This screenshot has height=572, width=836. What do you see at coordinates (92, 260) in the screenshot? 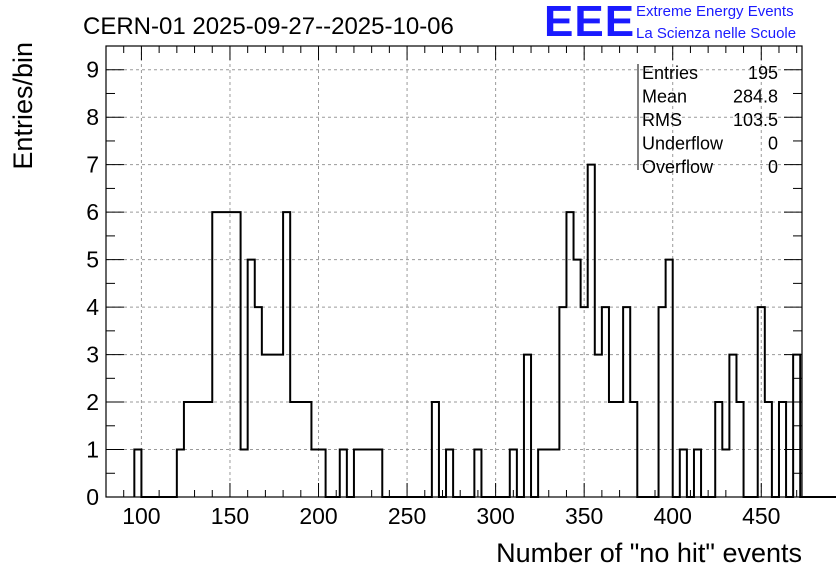
I see `y-tick-label: 5` at bounding box center [92, 260].